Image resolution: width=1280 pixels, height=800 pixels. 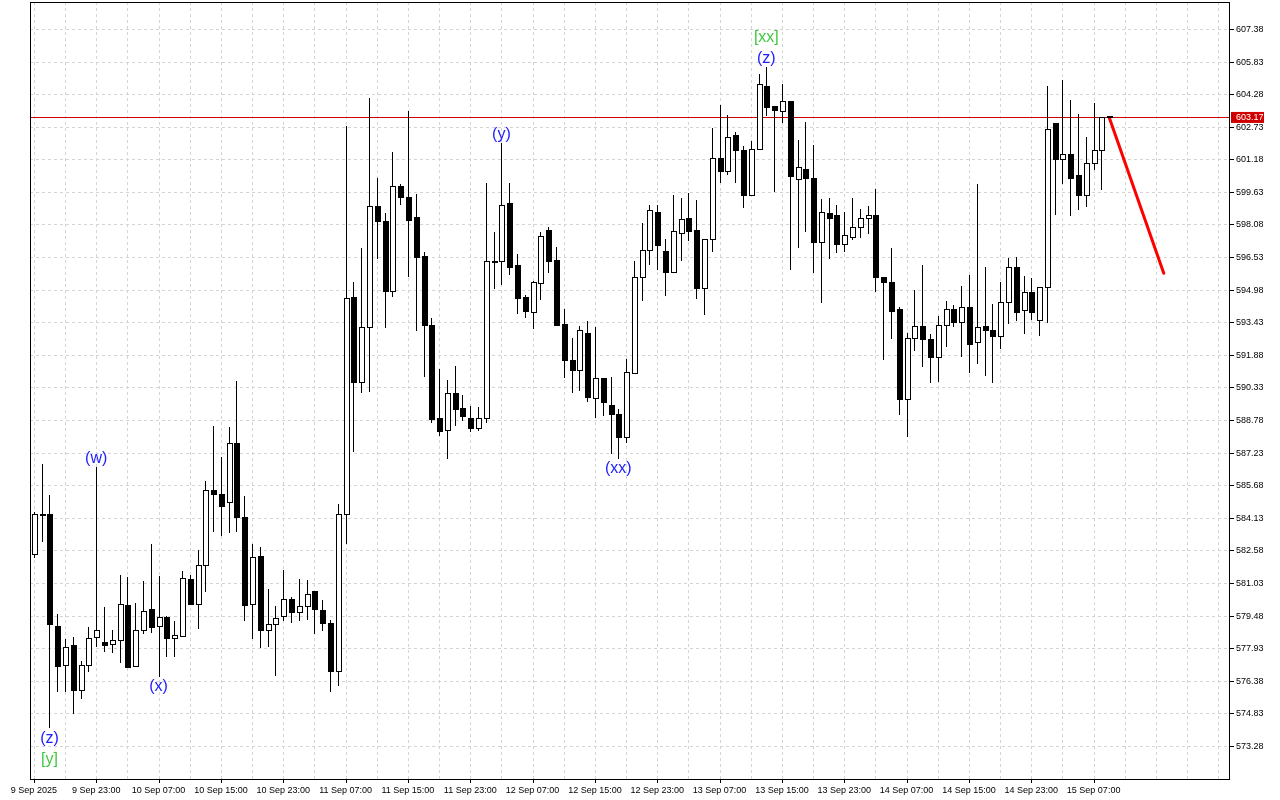 What do you see at coordinates (844, 790) in the screenshot?
I see `x-tick-label: 13 Sep 23:00` at bounding box center [844, 790].